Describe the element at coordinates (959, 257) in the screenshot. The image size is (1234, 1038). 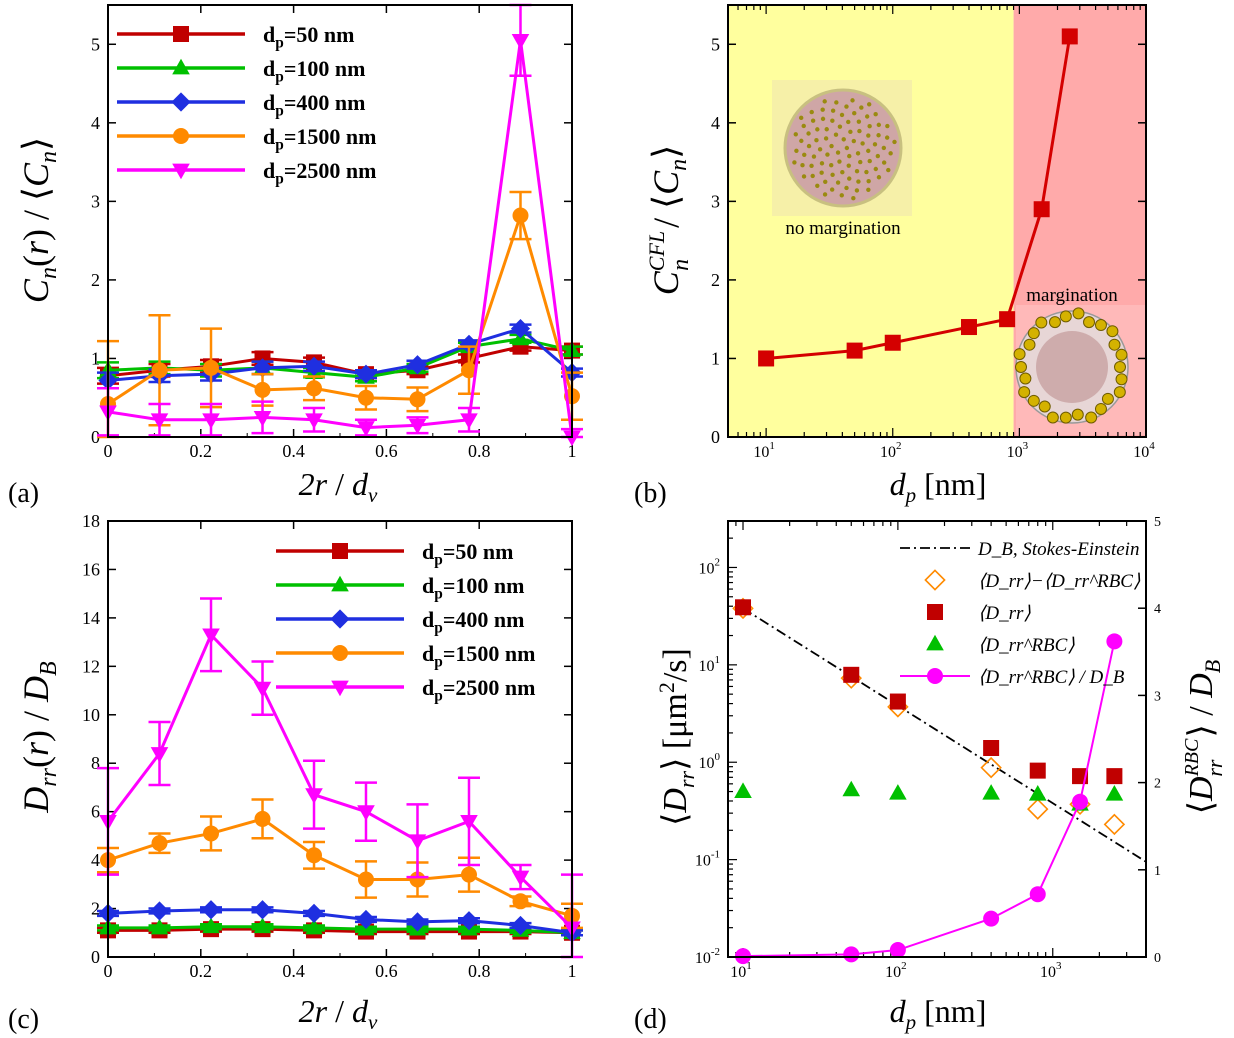
I see `panel-b-insets` at that location.